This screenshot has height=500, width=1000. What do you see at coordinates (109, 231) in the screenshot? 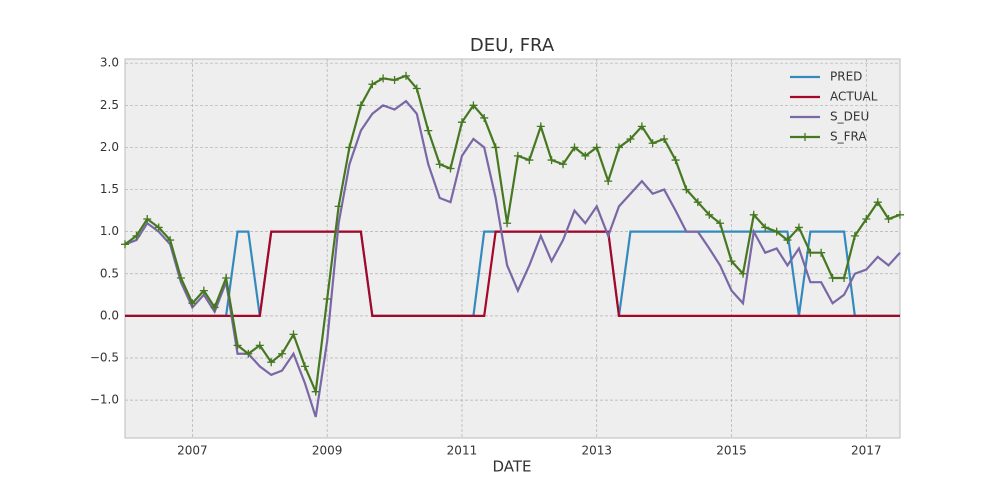
I see `y-tick-label: 1.0` at bounding box center [109, 231].